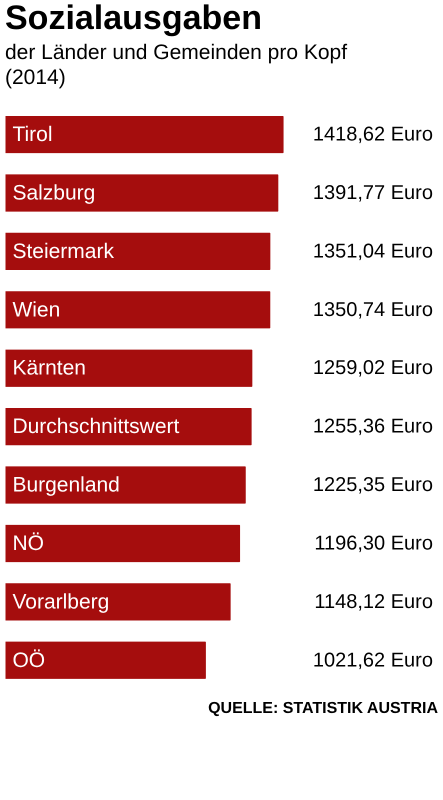 The width and height of the screenshot is (443, 800). Describe the element at coordinates (372, 251) in the screenshot. I see `data-label: 1351,04 Euro` at that location.